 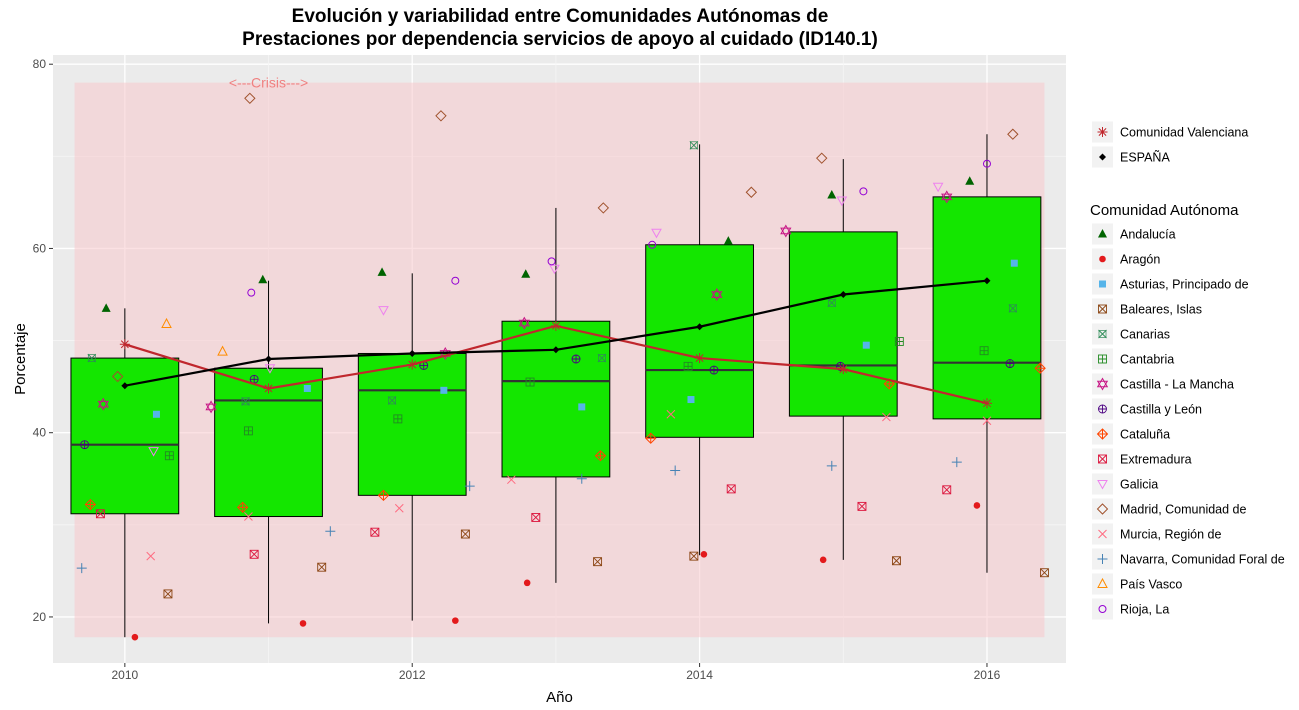 I want to click on legend-item: Canarias, so click(x=1131, y=334).